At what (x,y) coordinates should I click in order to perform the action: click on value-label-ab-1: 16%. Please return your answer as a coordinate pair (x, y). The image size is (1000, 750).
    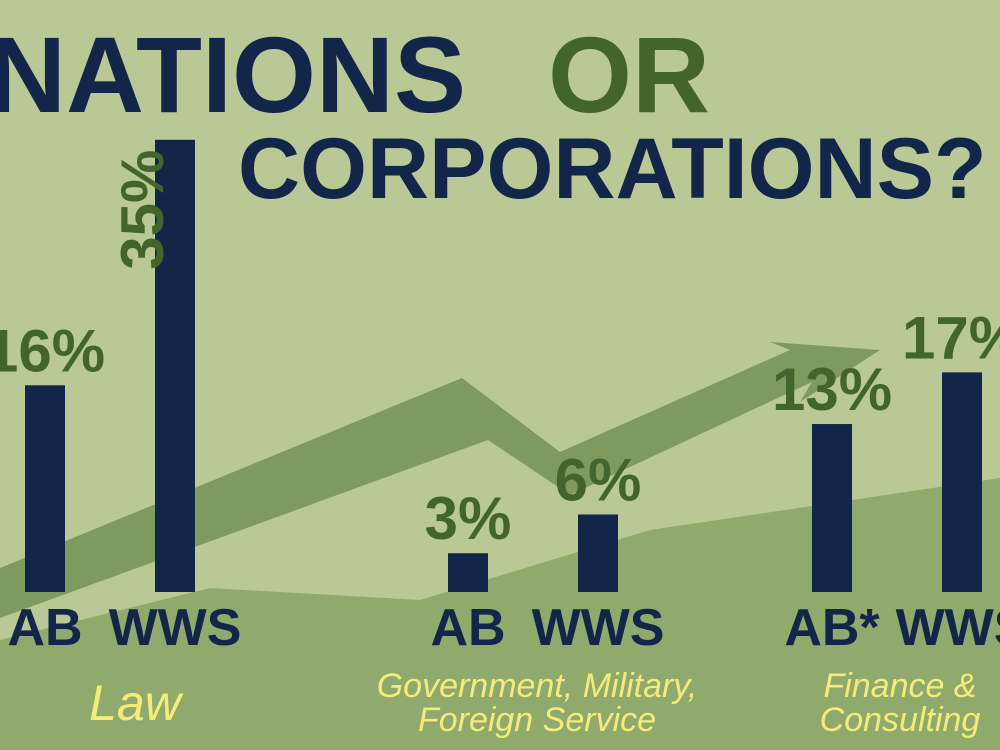
    Looking at the image, I should click on (52, 350).